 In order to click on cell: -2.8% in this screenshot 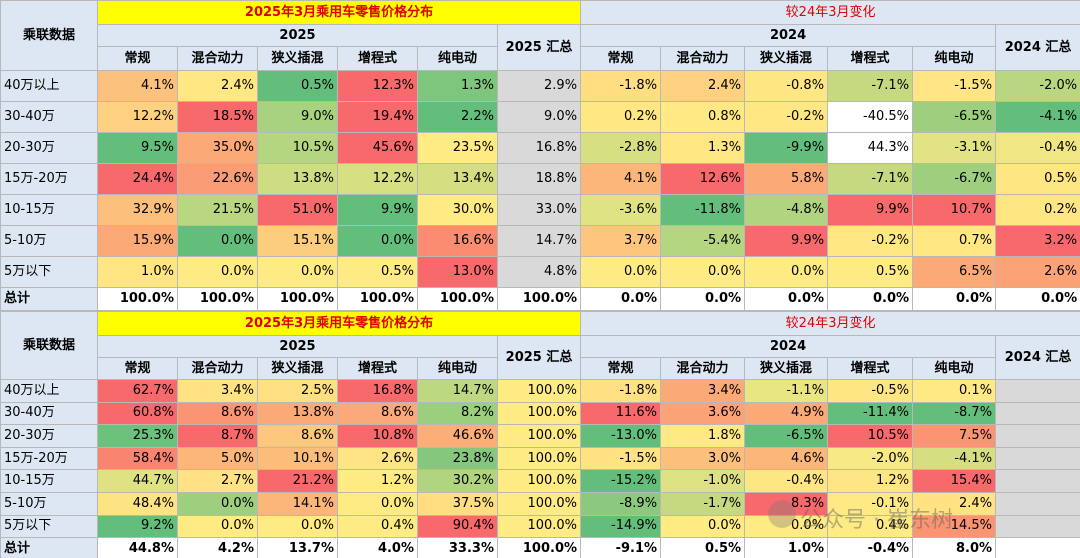, I will do `click(621, 148)`.